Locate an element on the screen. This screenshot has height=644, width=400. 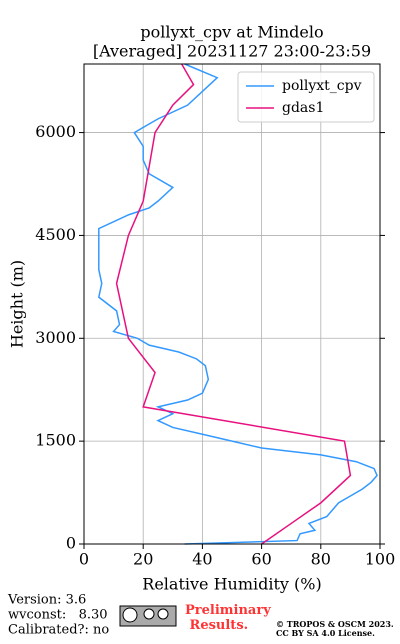
y-tick-label: 6000 is located at coordinates (55, 131).